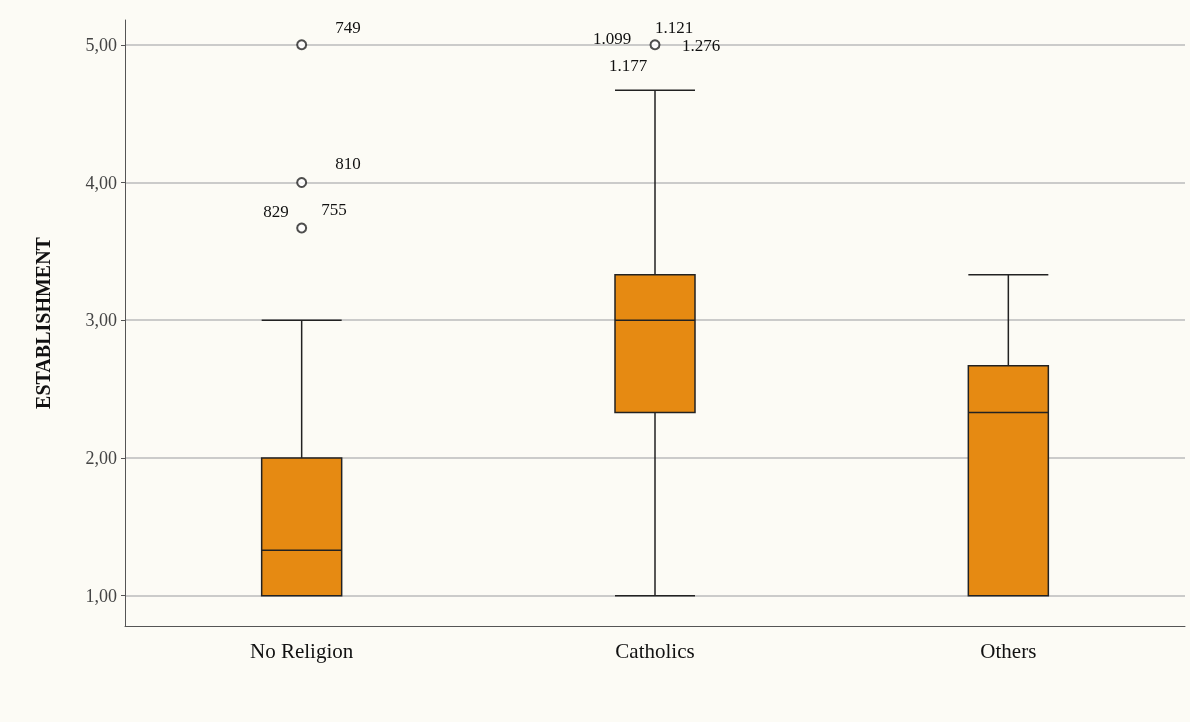 The image size is (1190, 722). Describe the element at coordinates (612, 38) in the screenshot. I see `annotation: 1.099` at that location.